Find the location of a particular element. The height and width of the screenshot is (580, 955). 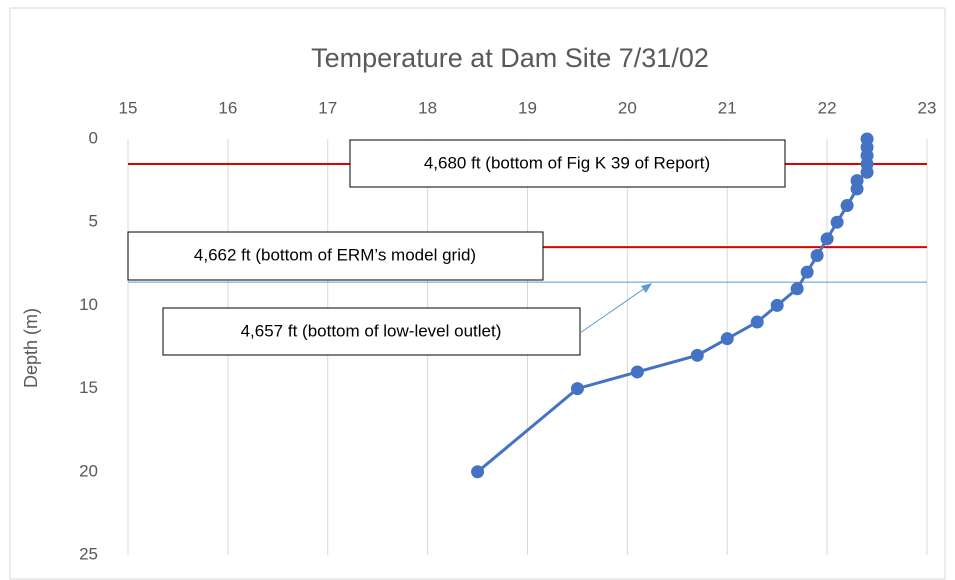

x-tick-label: 15 is located at coordinates (128, 107).